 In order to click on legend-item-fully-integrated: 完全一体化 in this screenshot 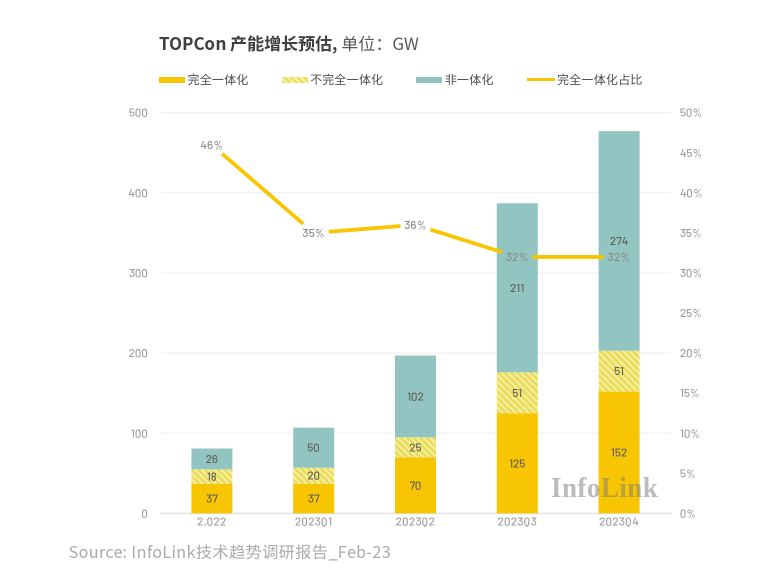, I will do `click(204, 79)`.